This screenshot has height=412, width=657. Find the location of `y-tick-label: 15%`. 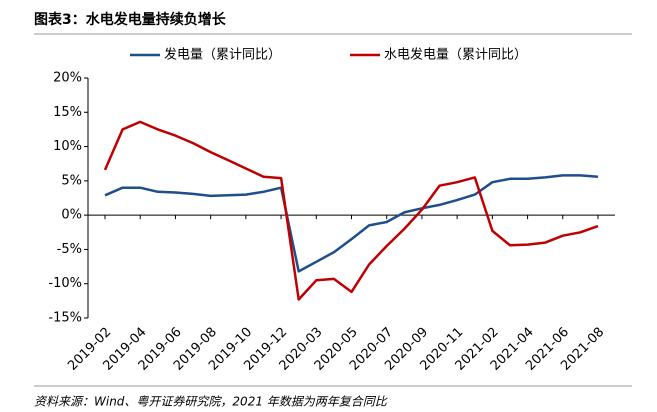

y-tick-label: 15% is located at coordinates (67, 112).